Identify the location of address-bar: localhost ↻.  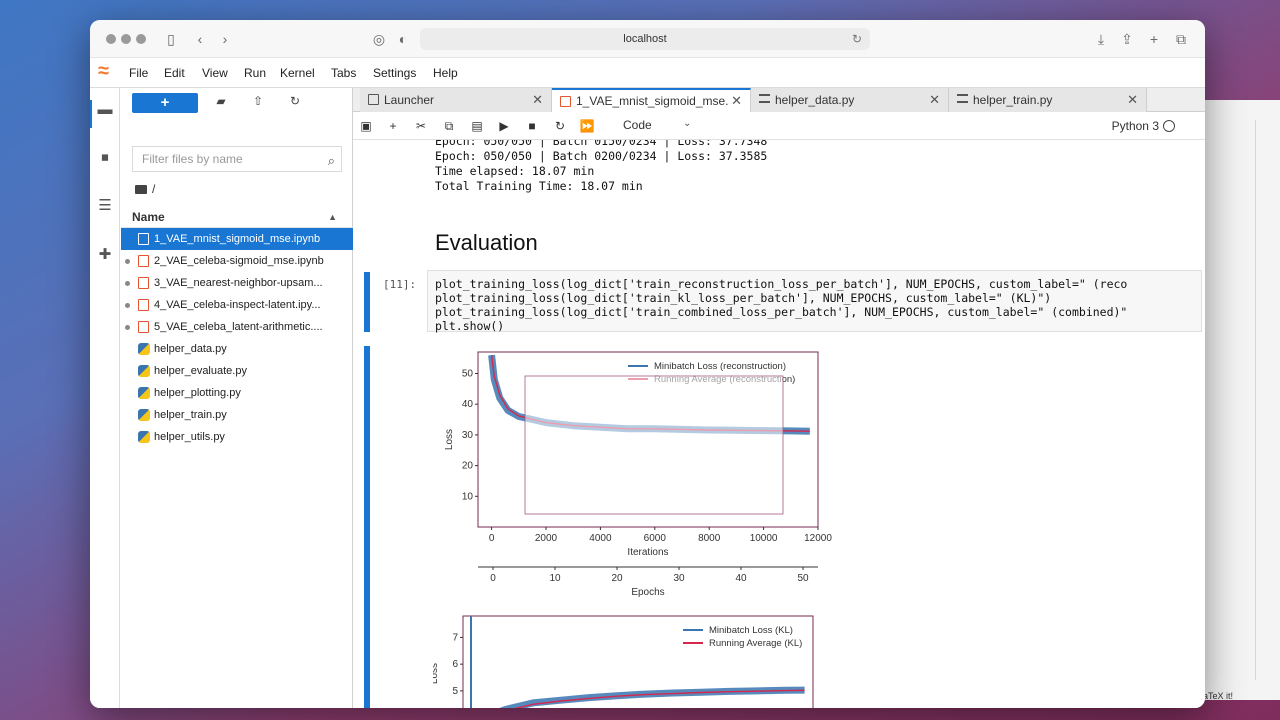
(645, 39).